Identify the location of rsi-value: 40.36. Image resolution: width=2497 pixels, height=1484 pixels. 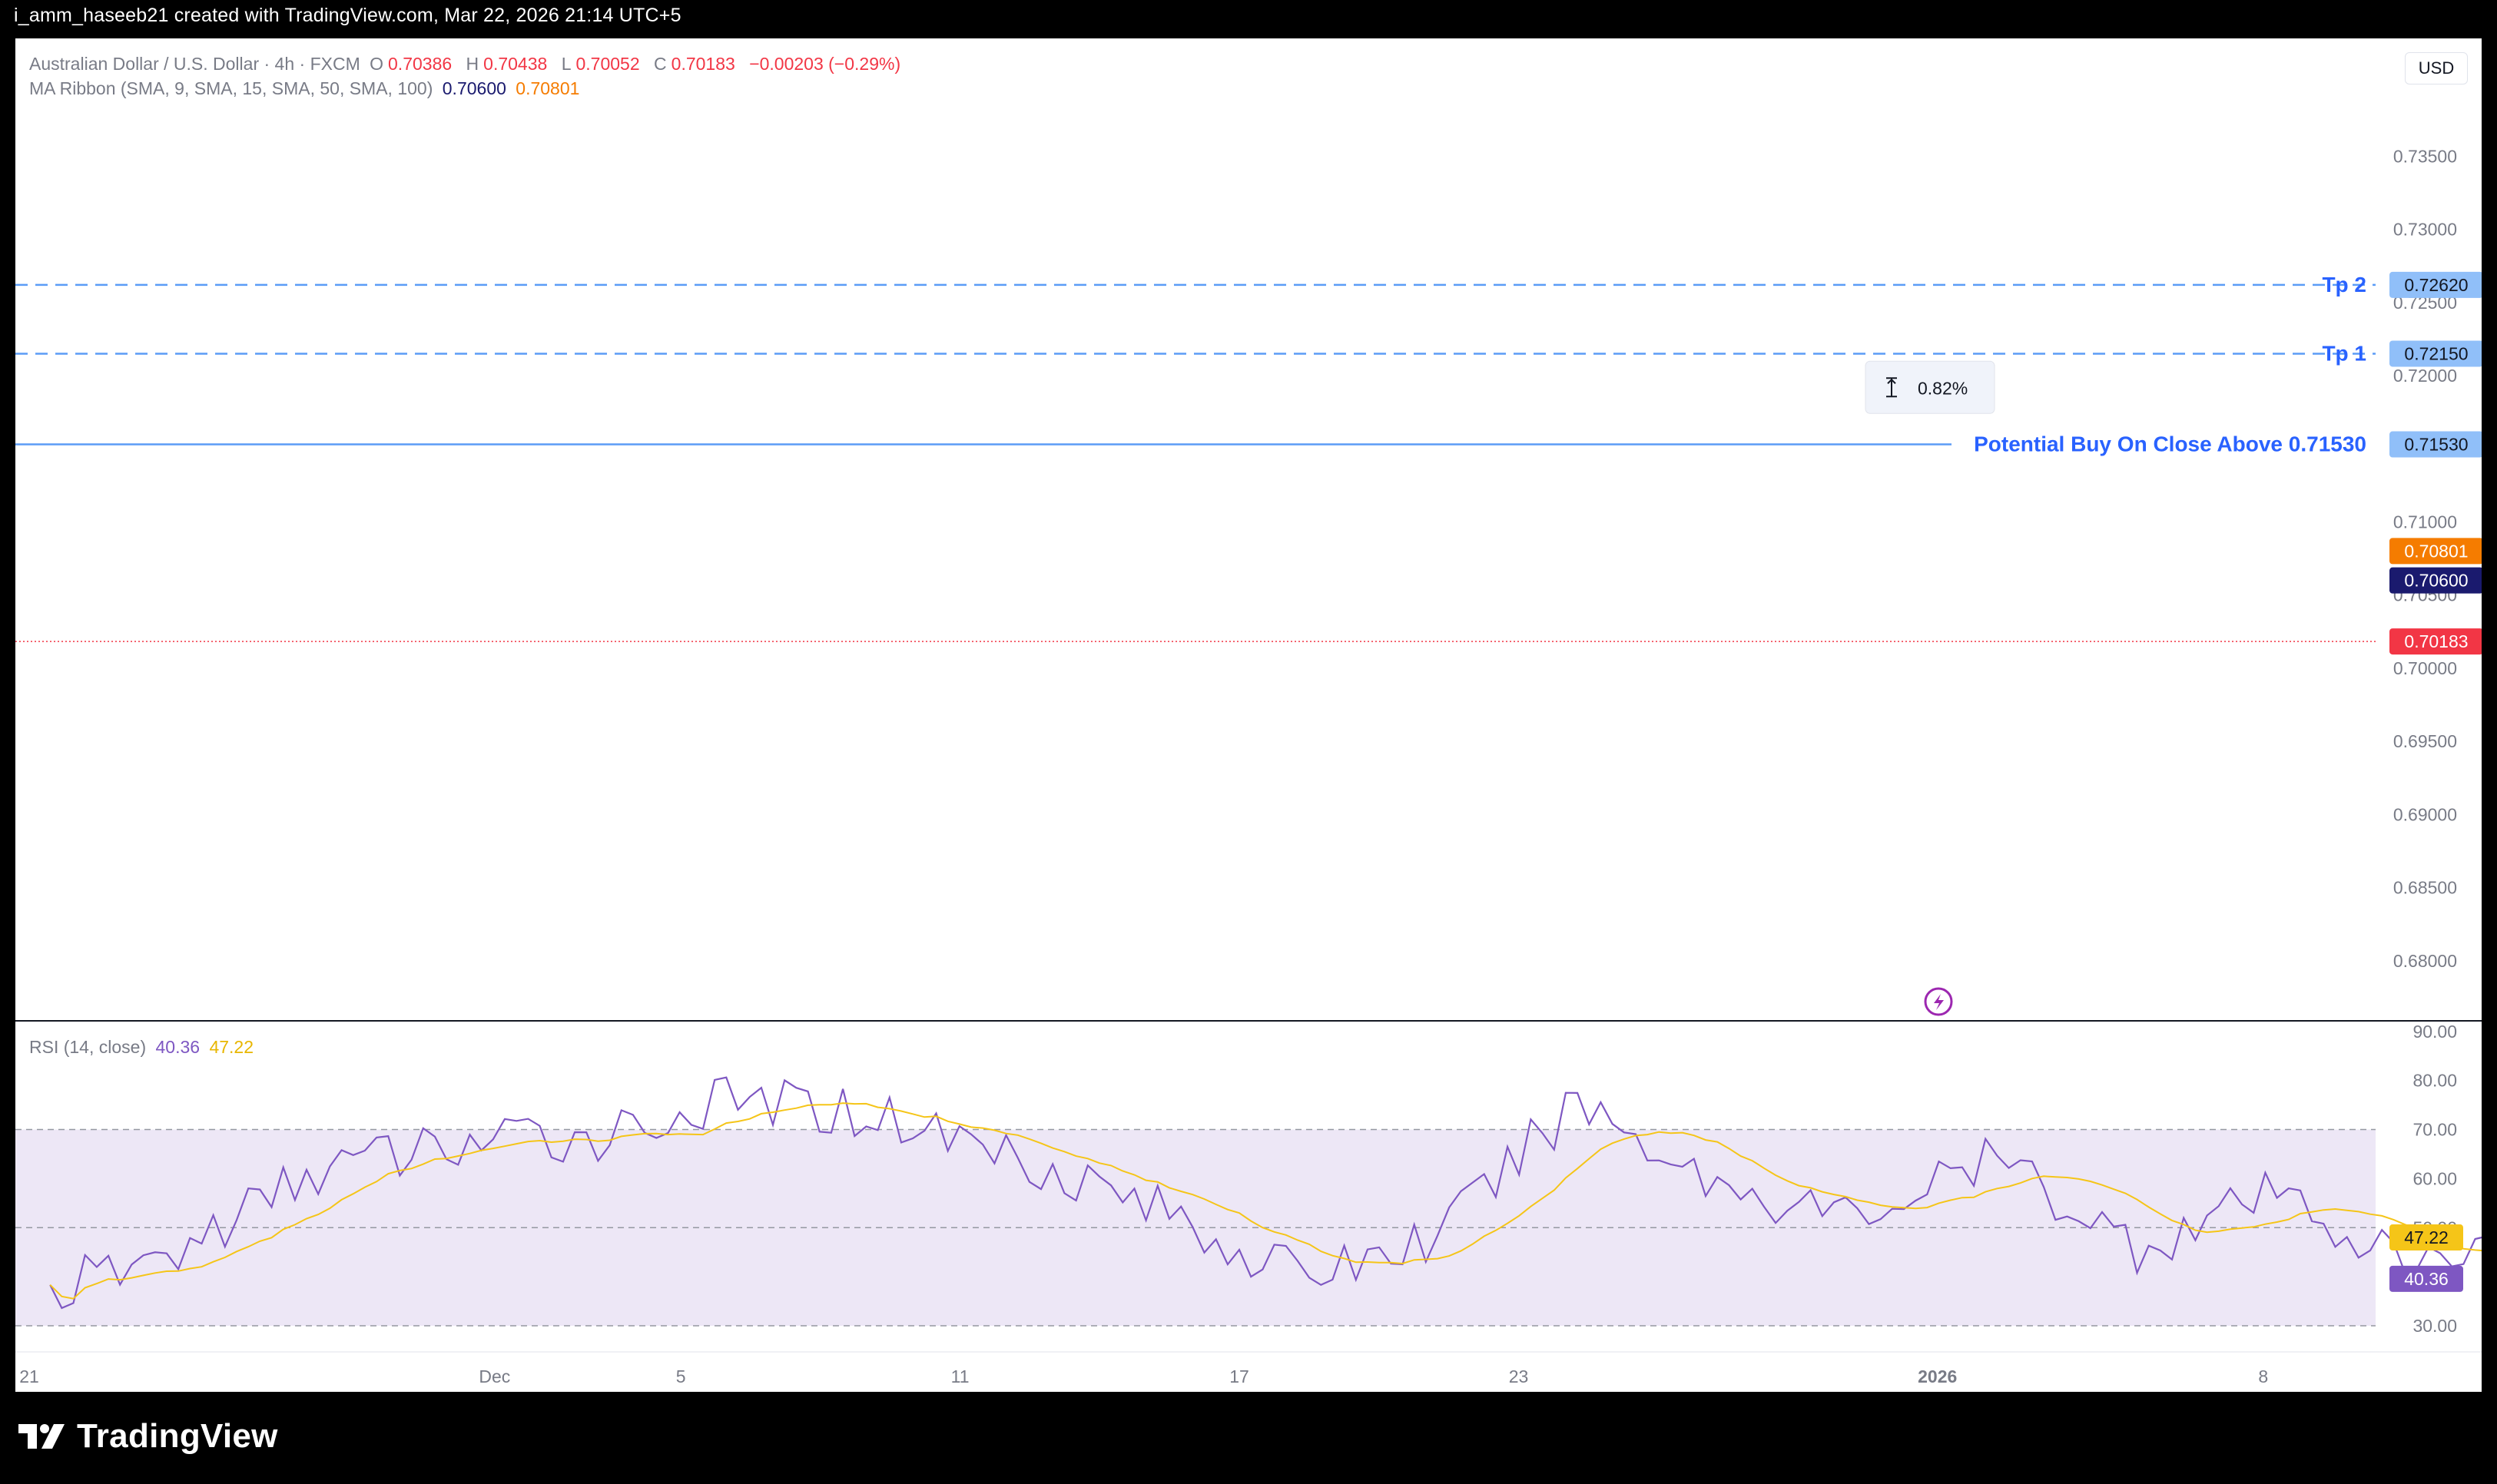
(178, 1047).